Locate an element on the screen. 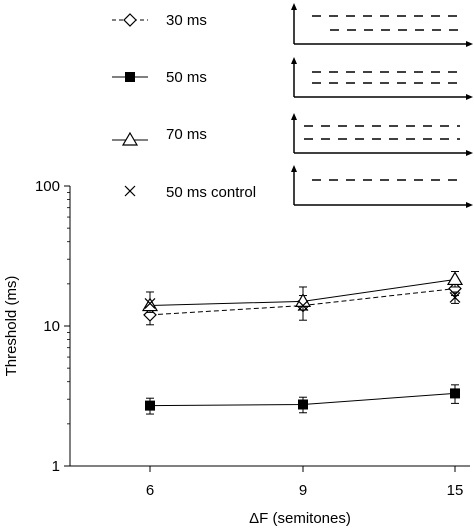 The image size is (474, 530). series-50-ms is located at coordinates (302, 399).